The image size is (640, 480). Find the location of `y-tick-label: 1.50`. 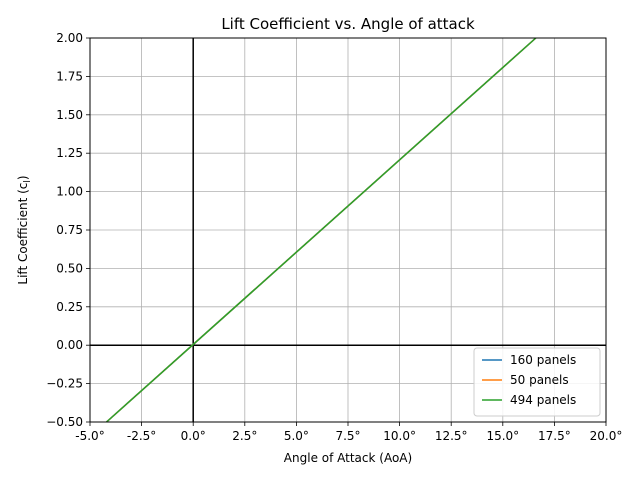

y-tick-label: 1.50 is located at coordinates (69, 115).